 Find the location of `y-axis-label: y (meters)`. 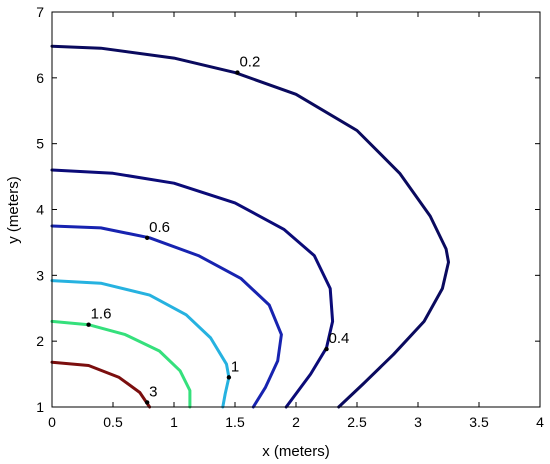

y-axis-label: y (meters) is located at coordinates (13, 210).